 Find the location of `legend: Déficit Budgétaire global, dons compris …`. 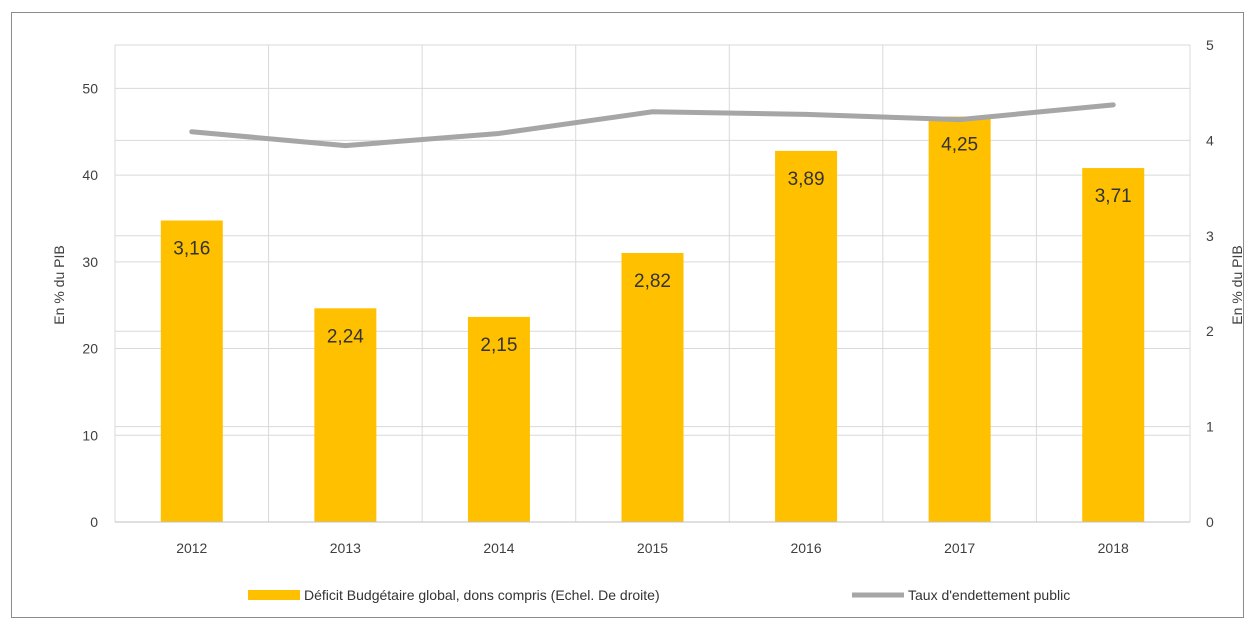

legend: Déficit Budgétaire global, dons compris … is located at coordinates (659, 595).